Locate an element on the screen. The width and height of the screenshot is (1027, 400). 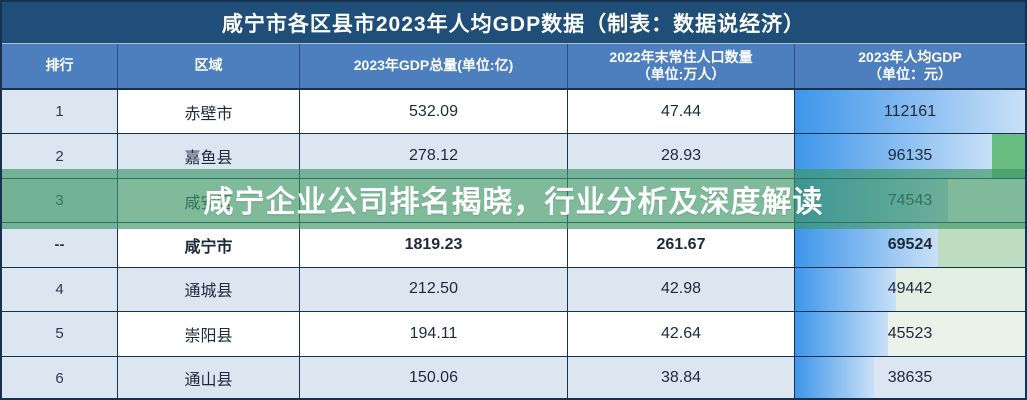
cell-region: 咸宁市 is located at coordinates (209, 245).